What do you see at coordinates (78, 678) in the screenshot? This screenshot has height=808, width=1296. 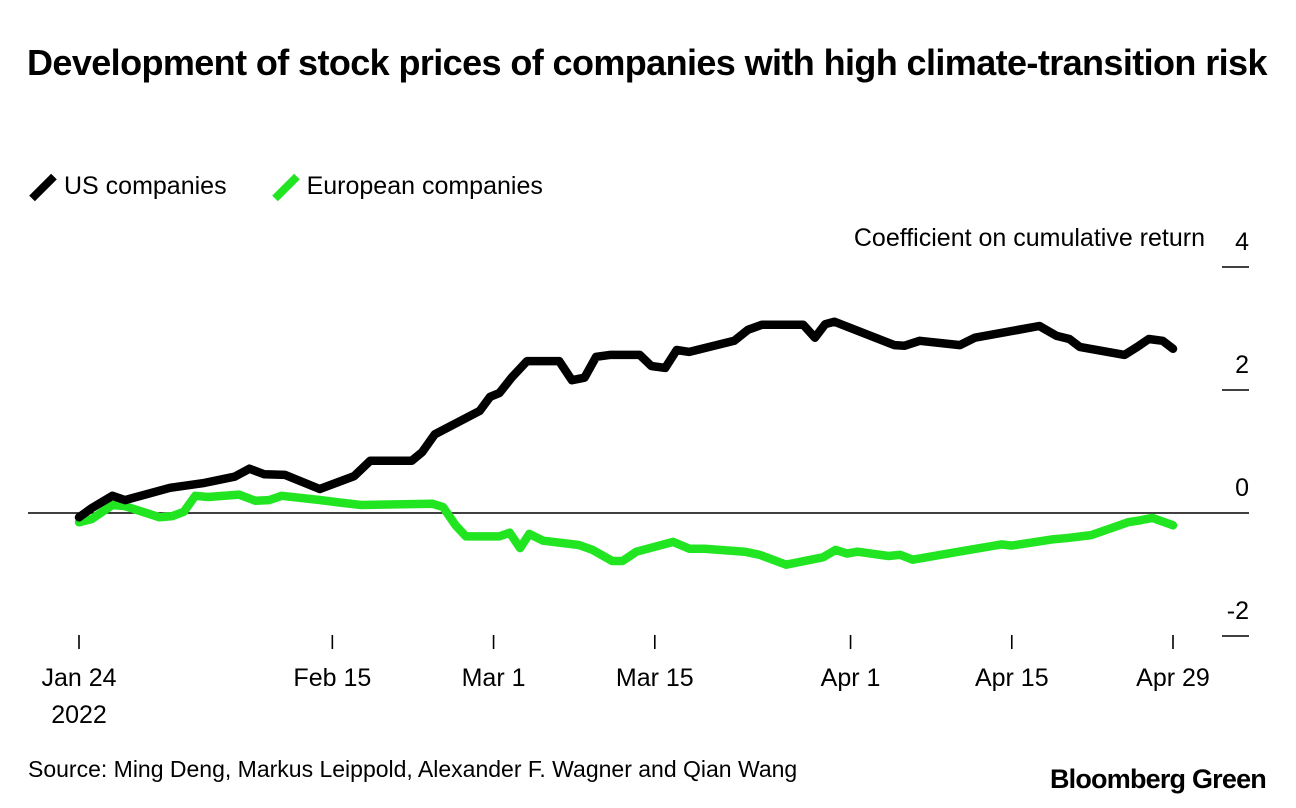 I see `x-tick-label: Jan 24` at bounding box center [78, 678].